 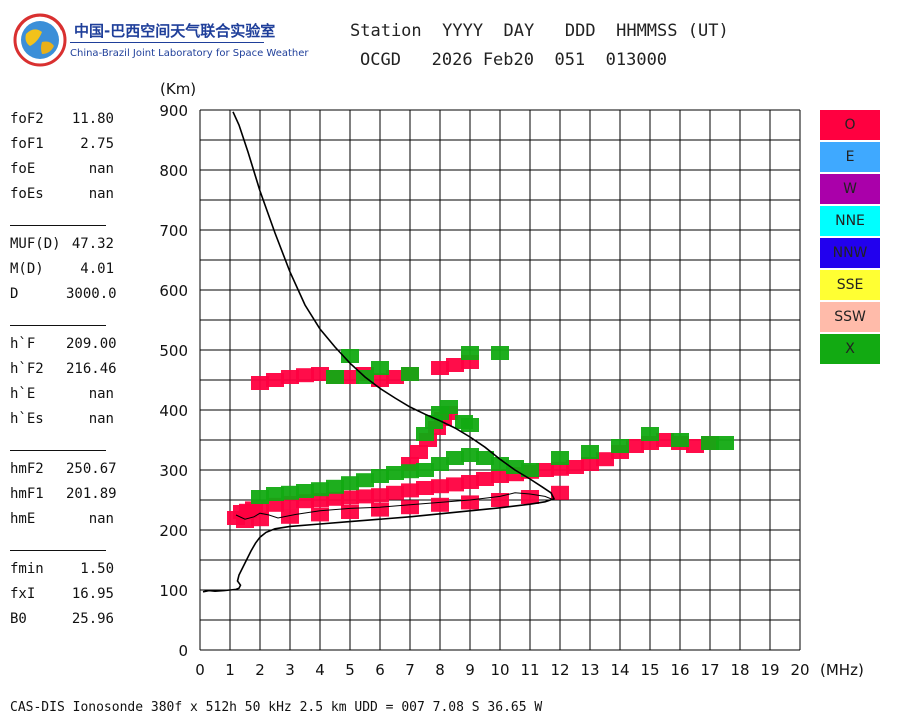 What do you see at coordinates (91, 344) in the screenshot?
I see `param-value: 209.00` at bounding box center [91, 344].